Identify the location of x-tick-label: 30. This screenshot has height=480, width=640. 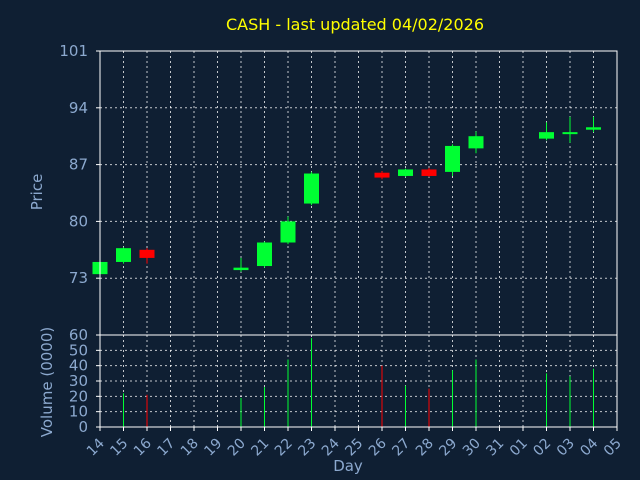
(472, 448).